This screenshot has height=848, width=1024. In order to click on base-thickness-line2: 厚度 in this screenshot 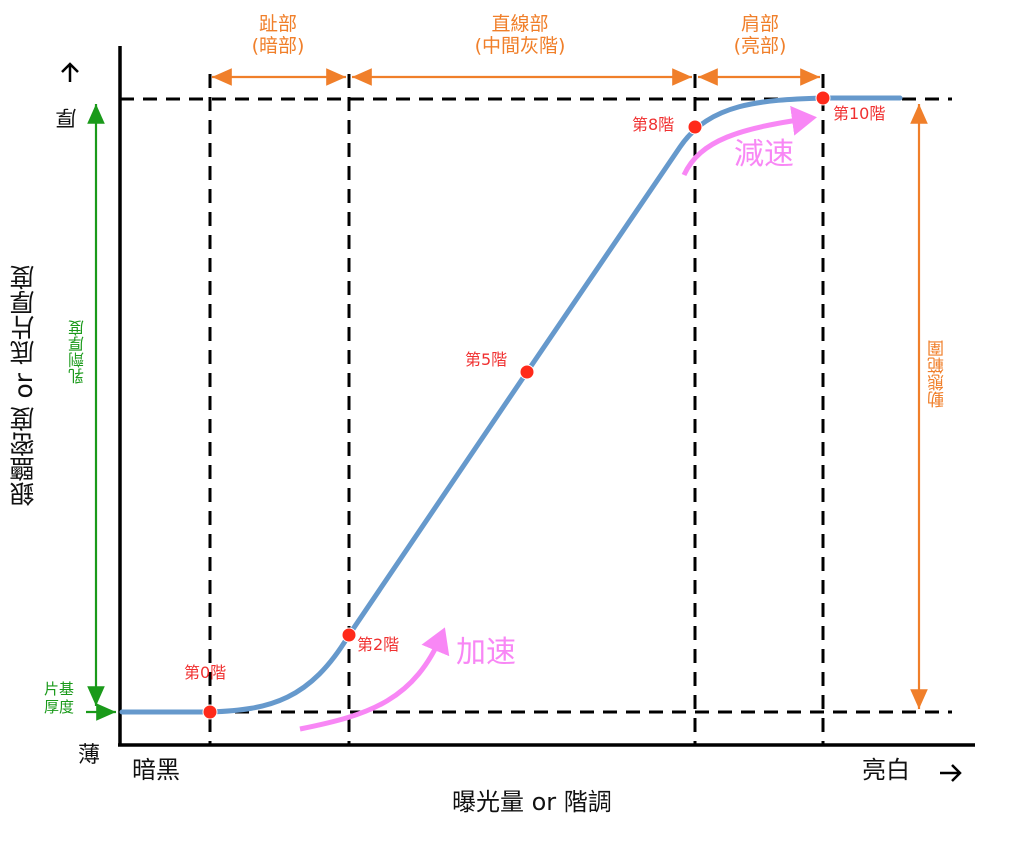, I will do `click(59, 707)`.